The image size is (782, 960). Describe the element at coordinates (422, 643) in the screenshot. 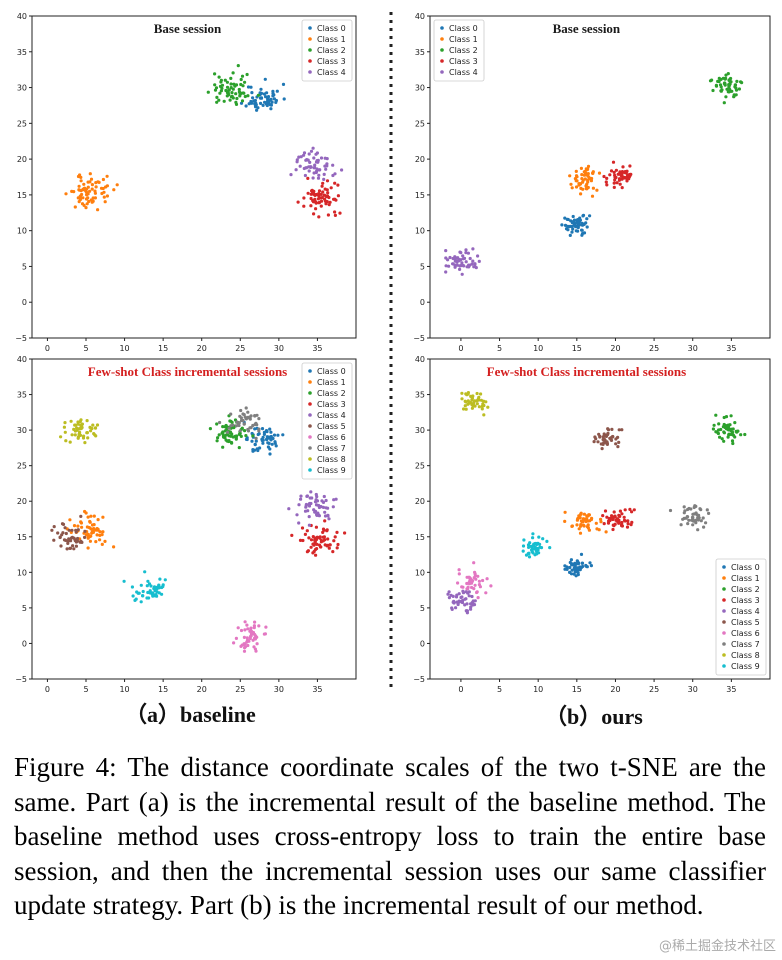

I see `y-tick-label: 0` at that location.